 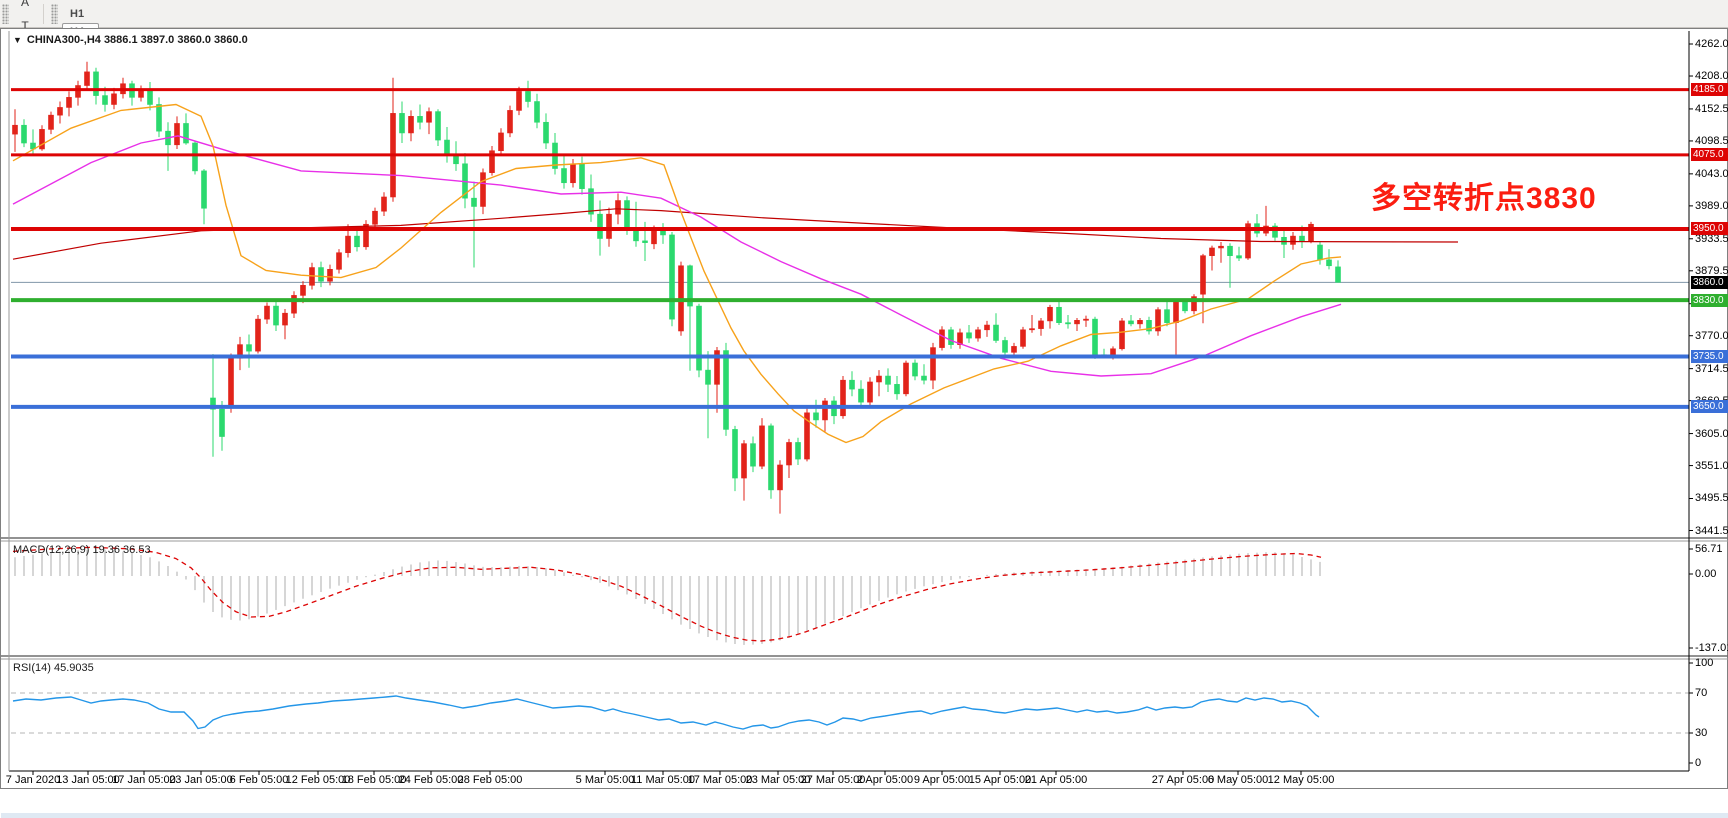 What do you see at coordinates (1711, 465) in the screenshot?
I see `price-axis-label: 3551.0` at bounding box center [1711, 465].